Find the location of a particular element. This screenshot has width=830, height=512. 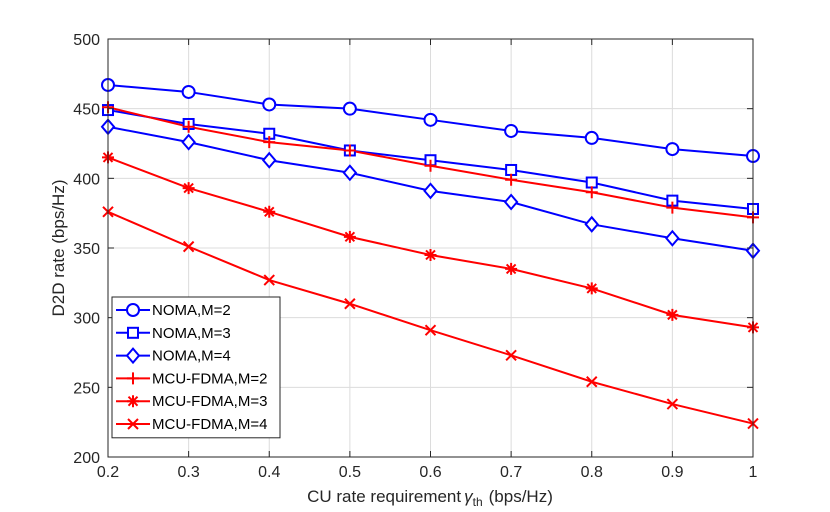

legend-label: MCU-FDMA,M=3 is located at coordinates (209, 401).